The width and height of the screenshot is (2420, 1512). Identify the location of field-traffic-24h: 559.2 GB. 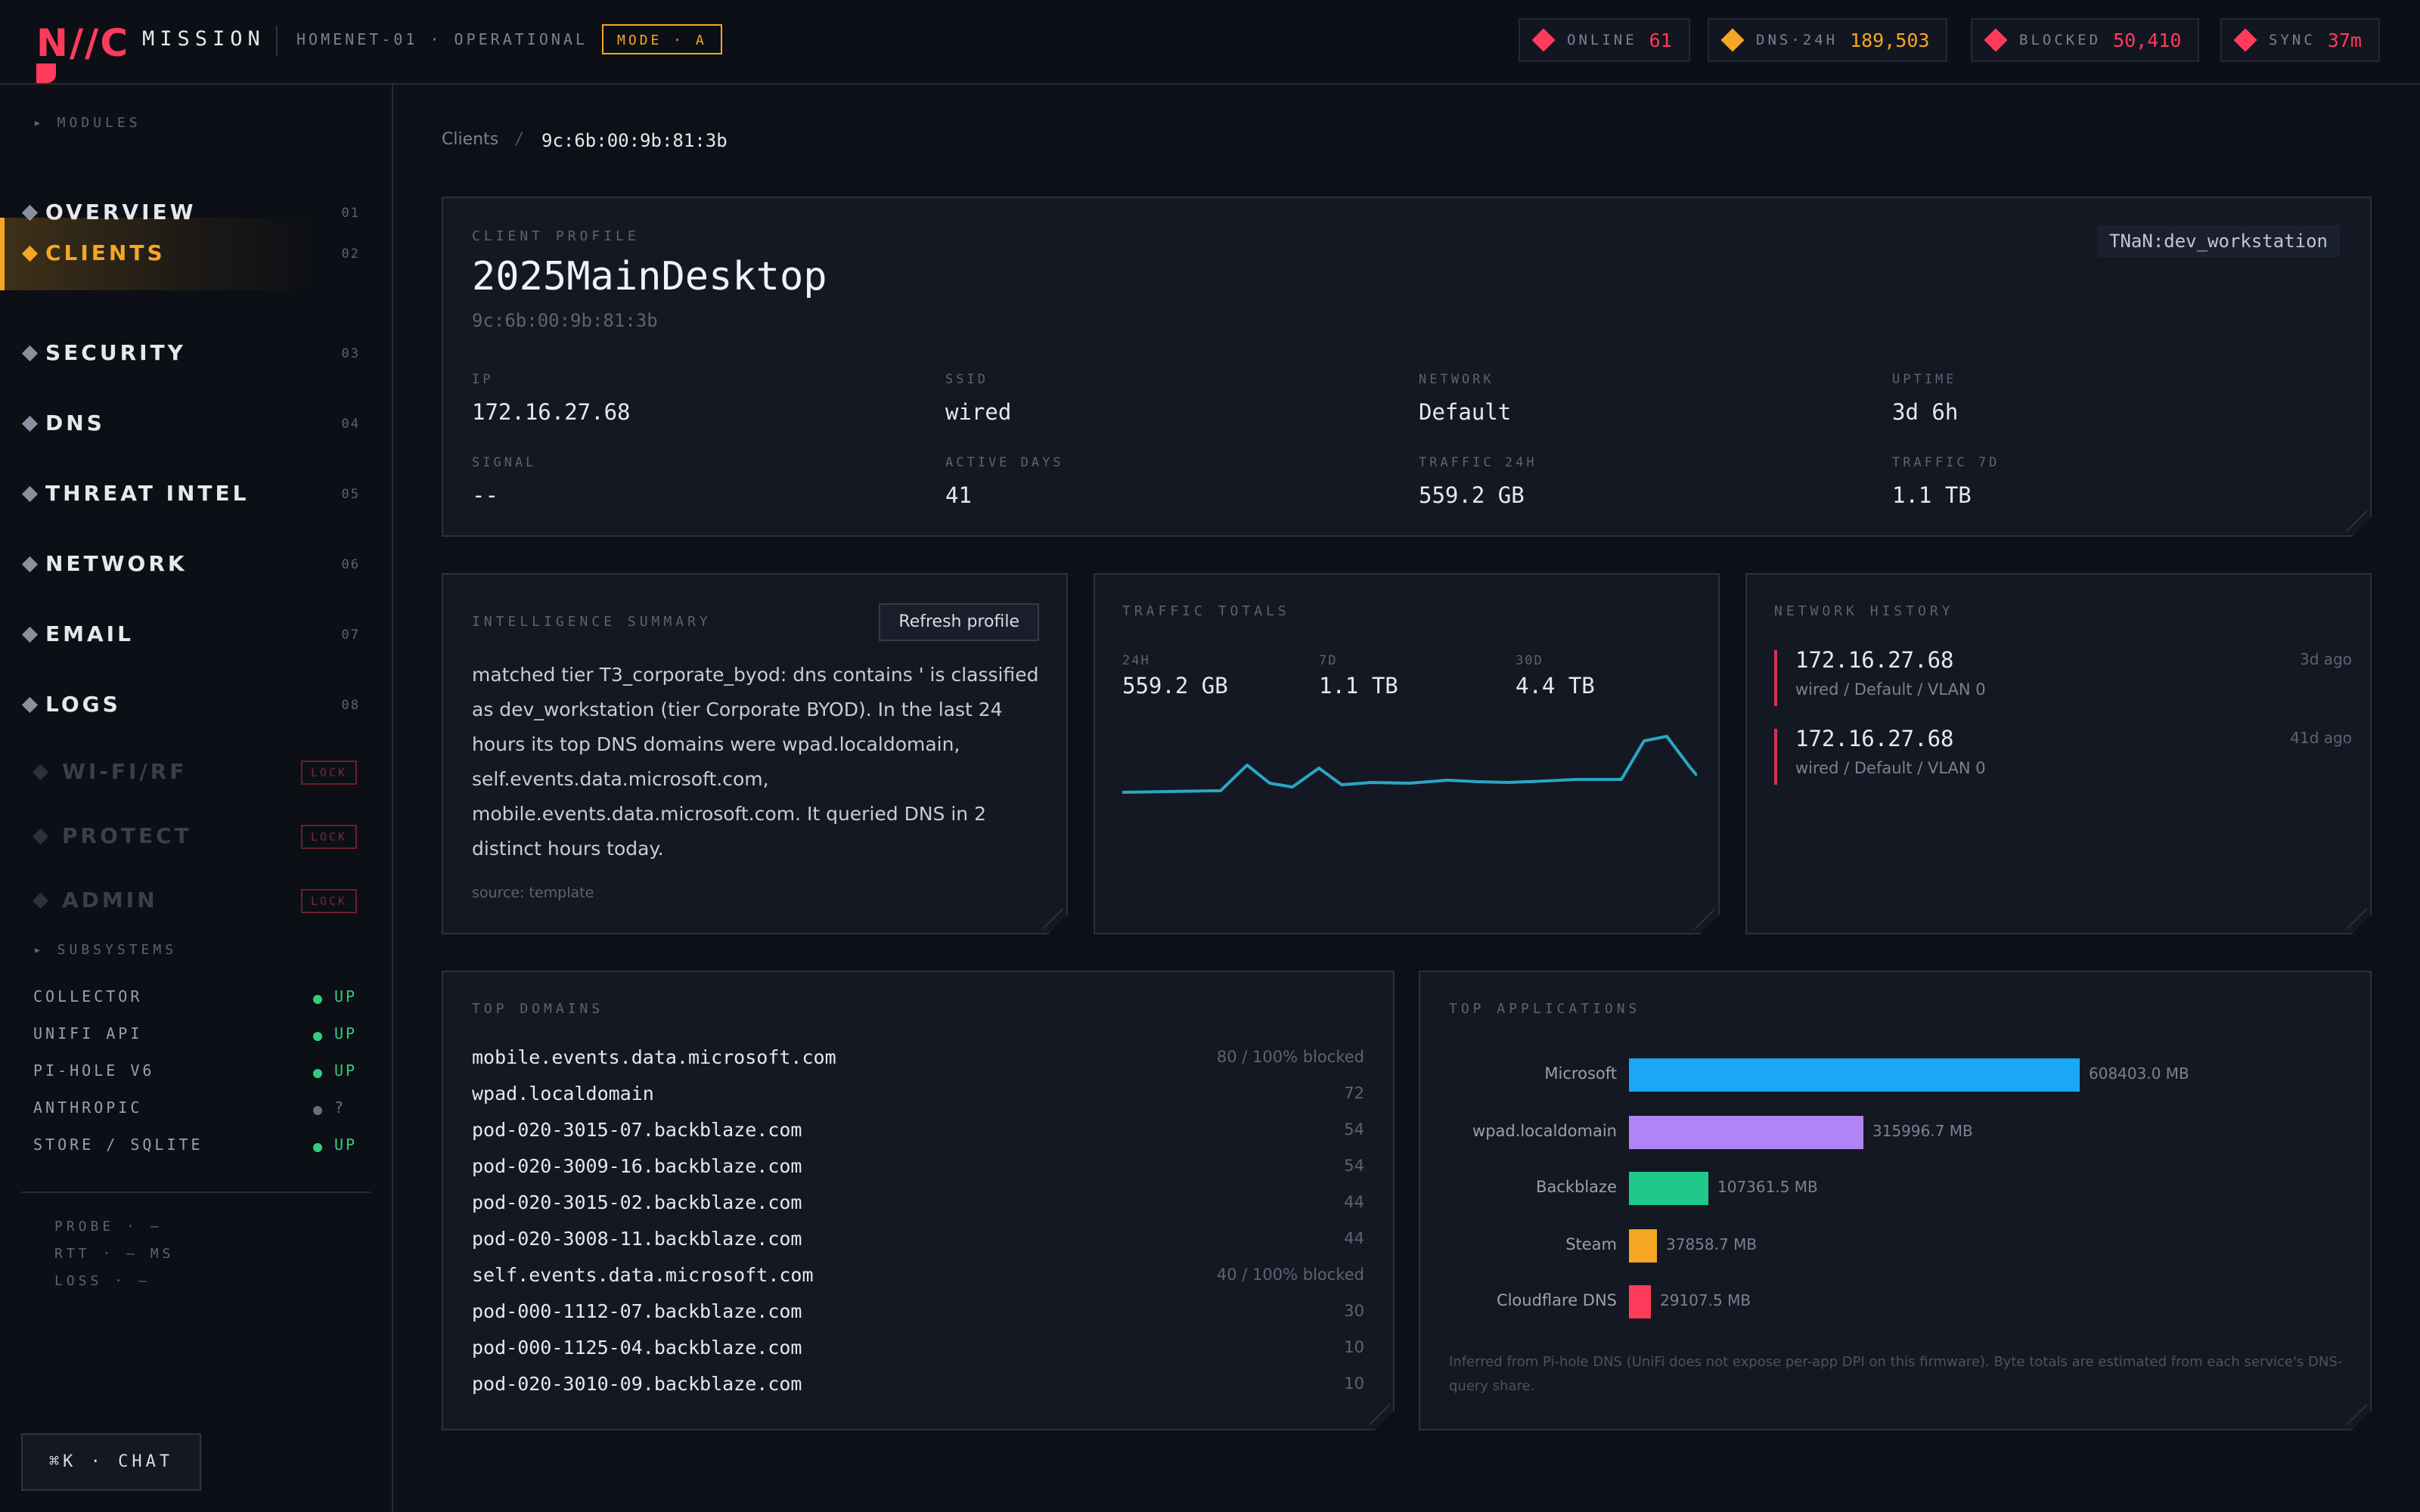
(1472, 495).